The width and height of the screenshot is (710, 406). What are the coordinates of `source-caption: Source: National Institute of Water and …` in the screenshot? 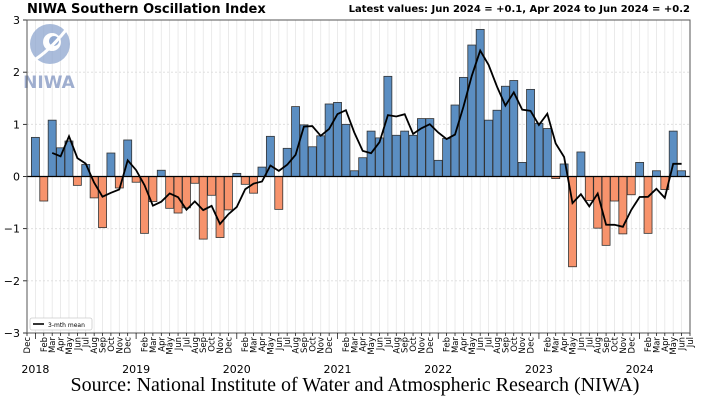 It's located at (355, 385).